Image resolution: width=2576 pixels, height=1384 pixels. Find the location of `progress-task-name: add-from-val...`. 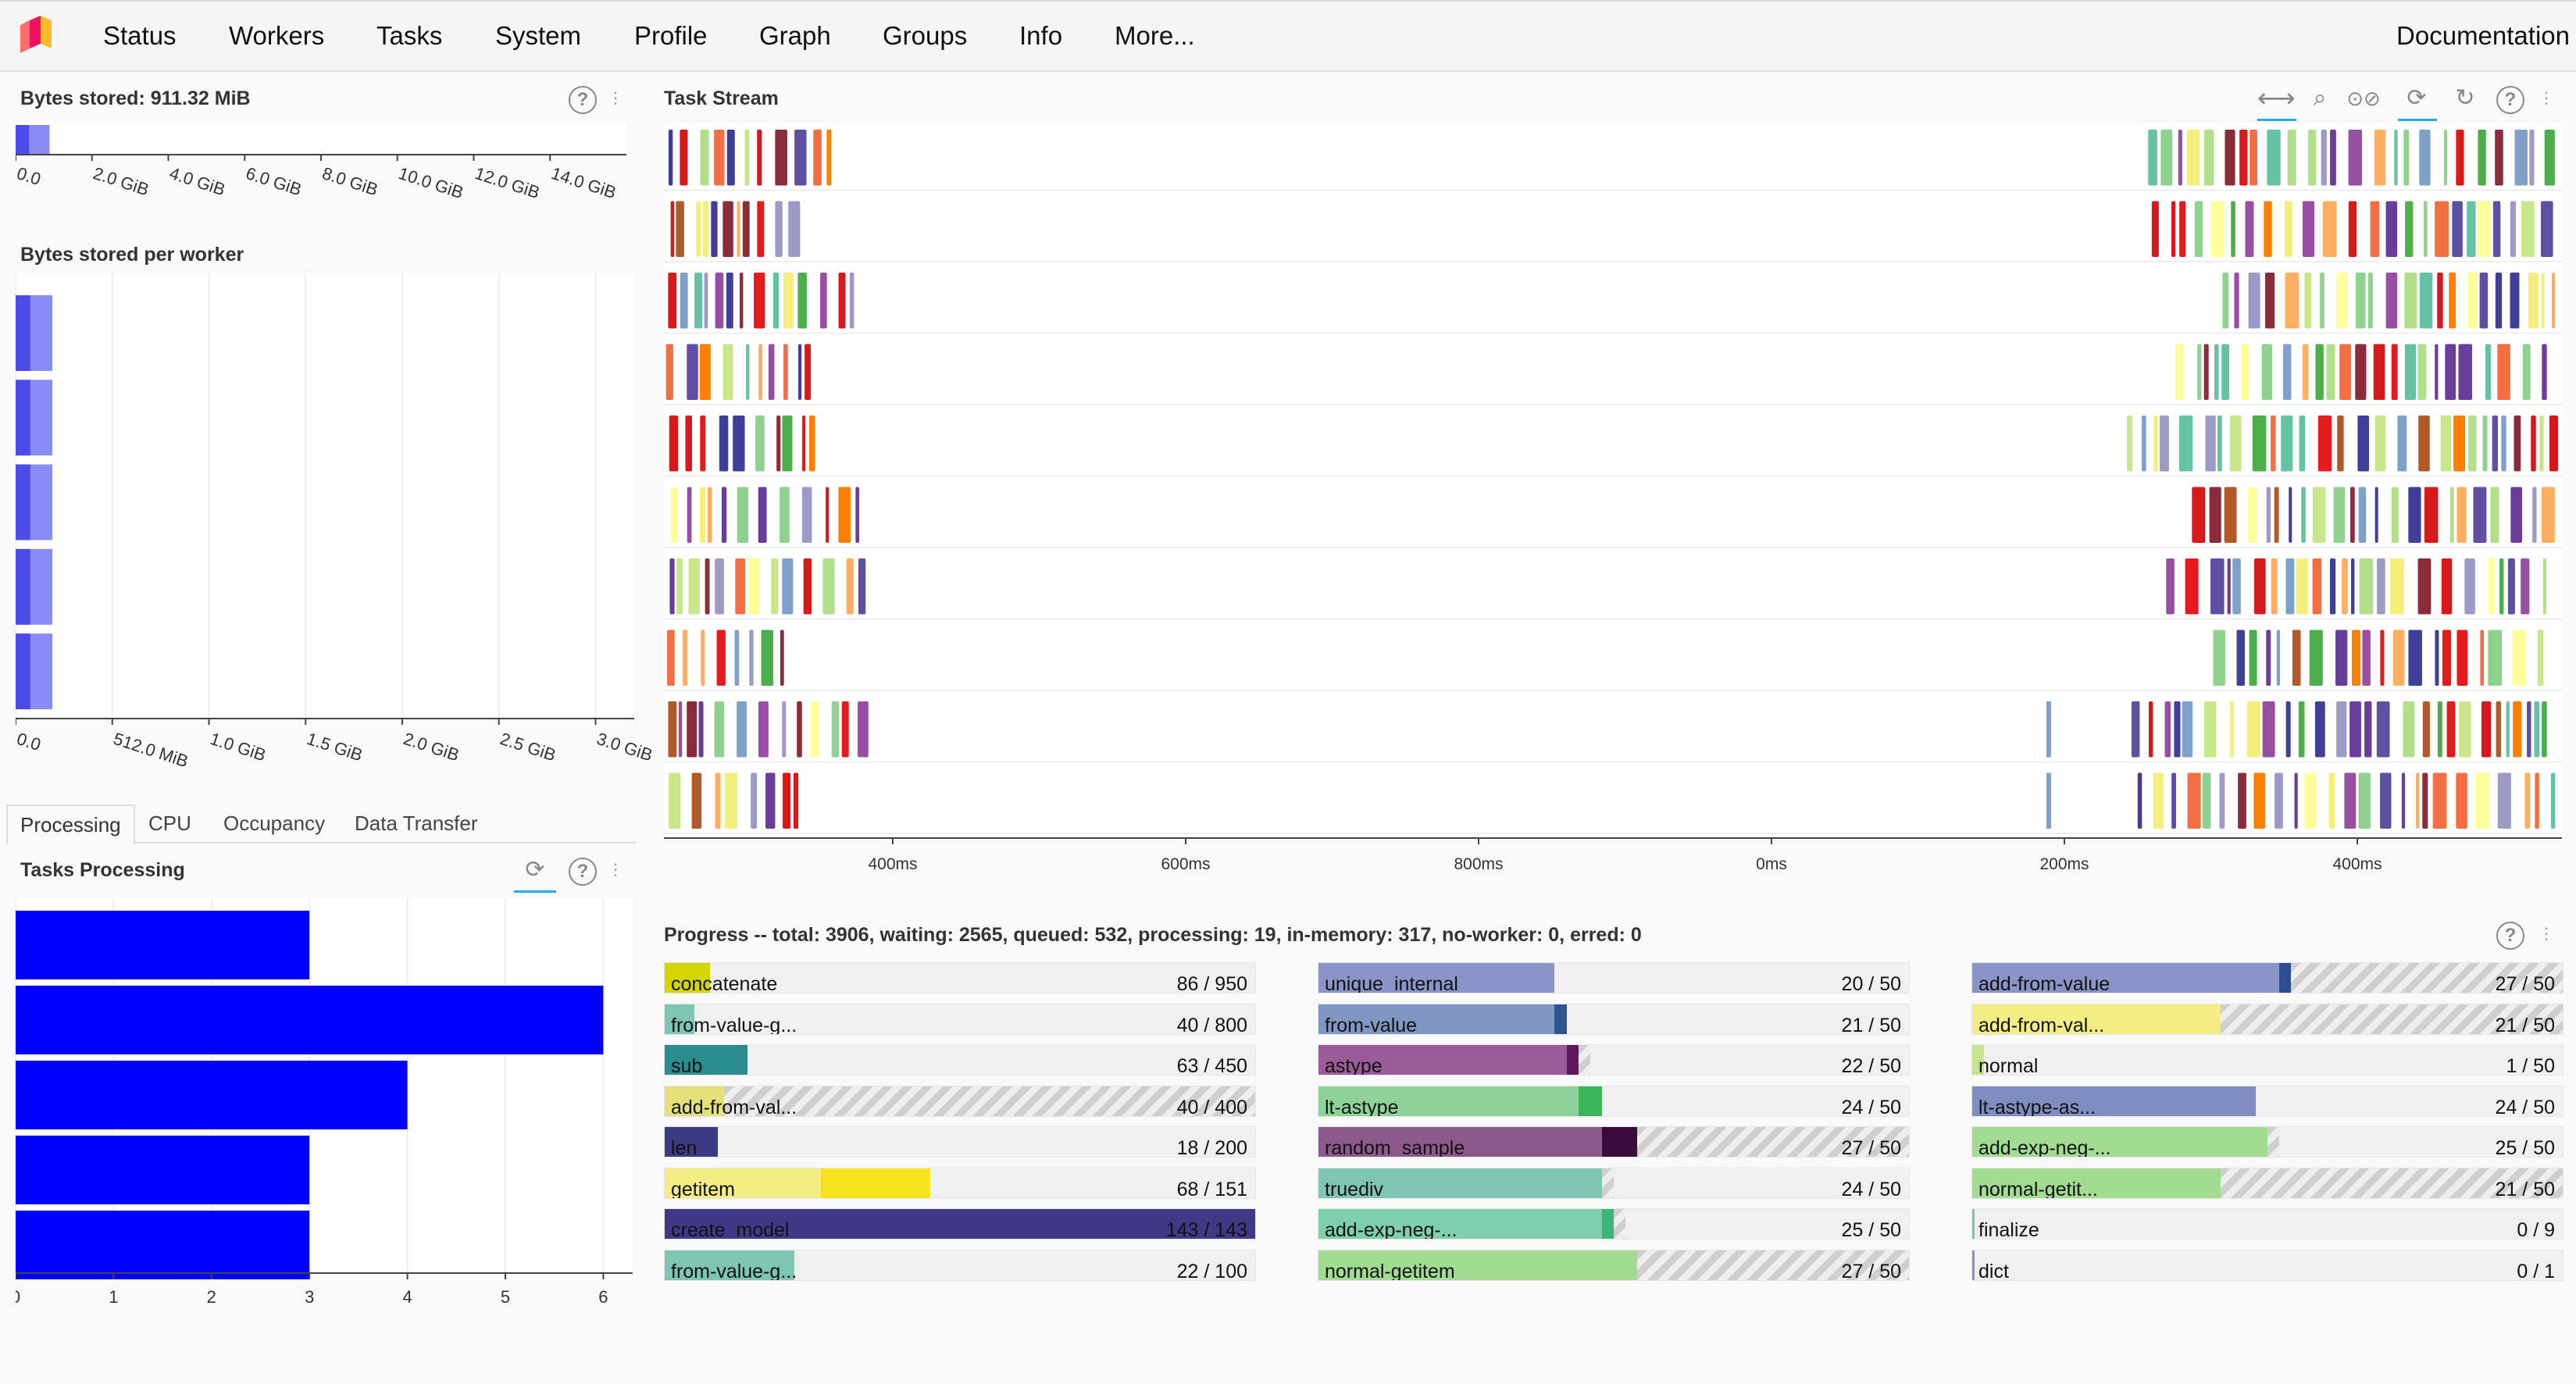

progress-task-name: add-from-val... is located at coordinates (2041, 1025).